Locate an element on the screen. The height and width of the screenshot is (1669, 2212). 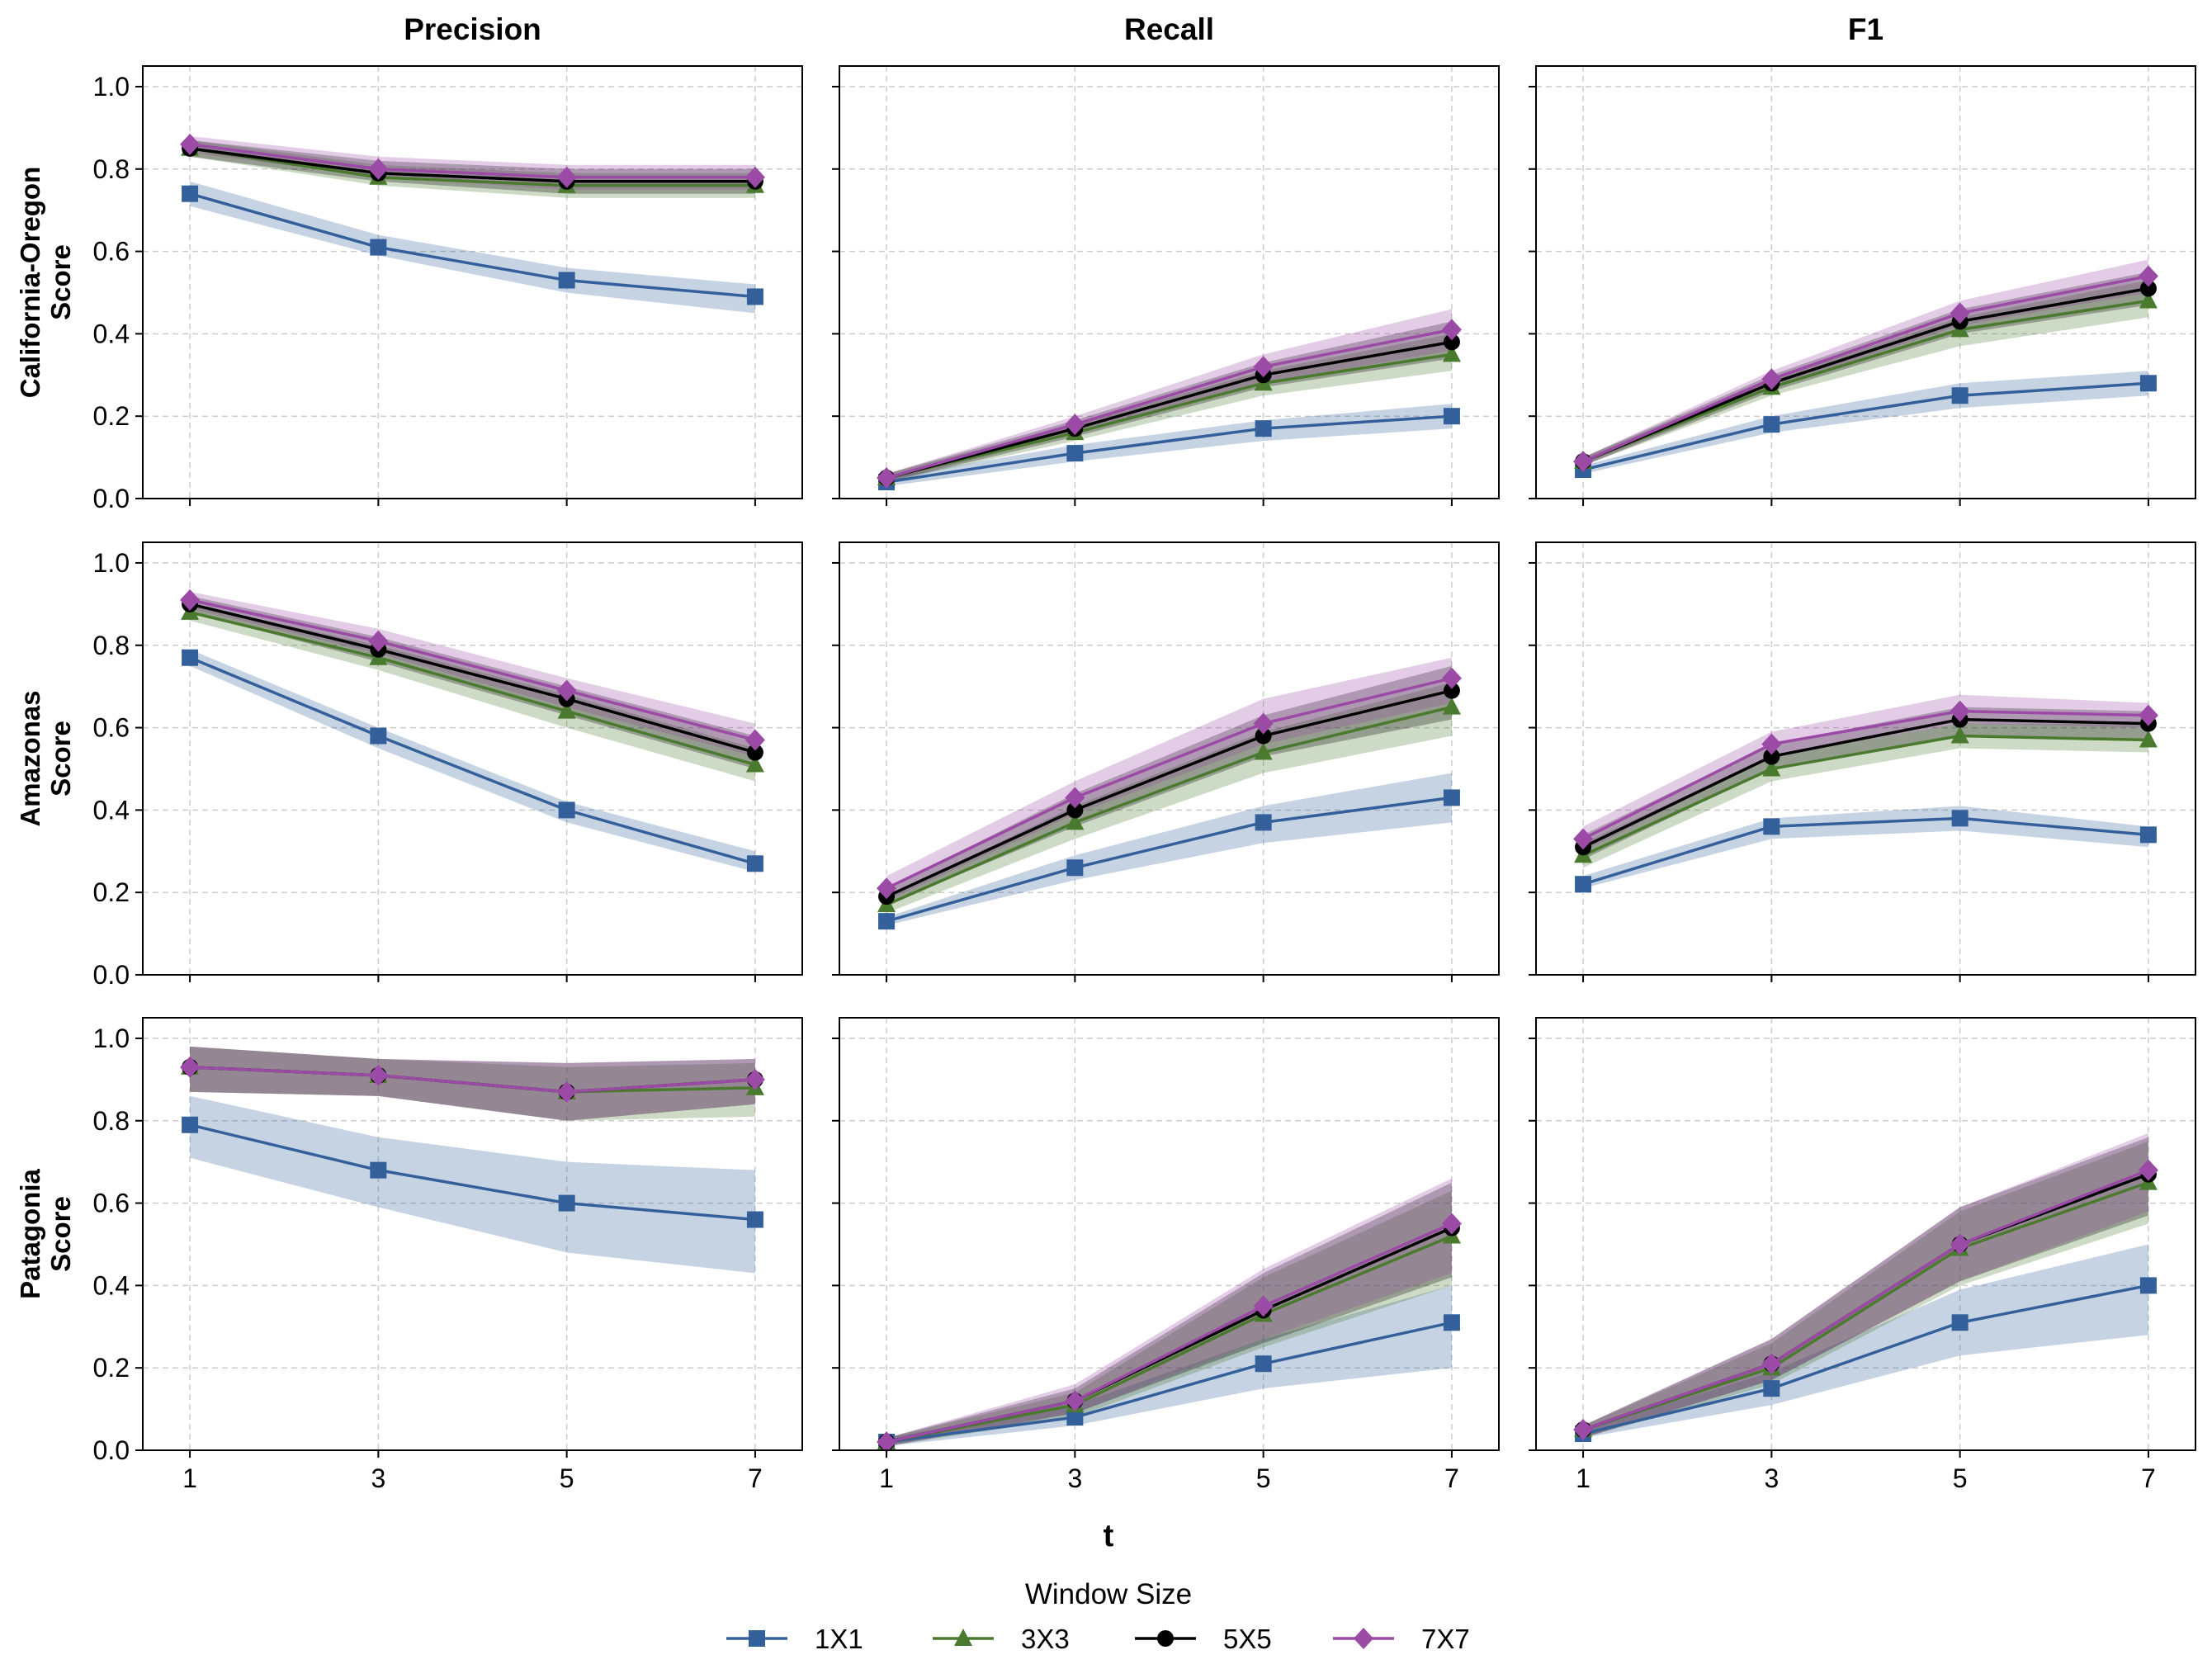
panel-amazonas-f1 is located at coordinates (1862, 761).